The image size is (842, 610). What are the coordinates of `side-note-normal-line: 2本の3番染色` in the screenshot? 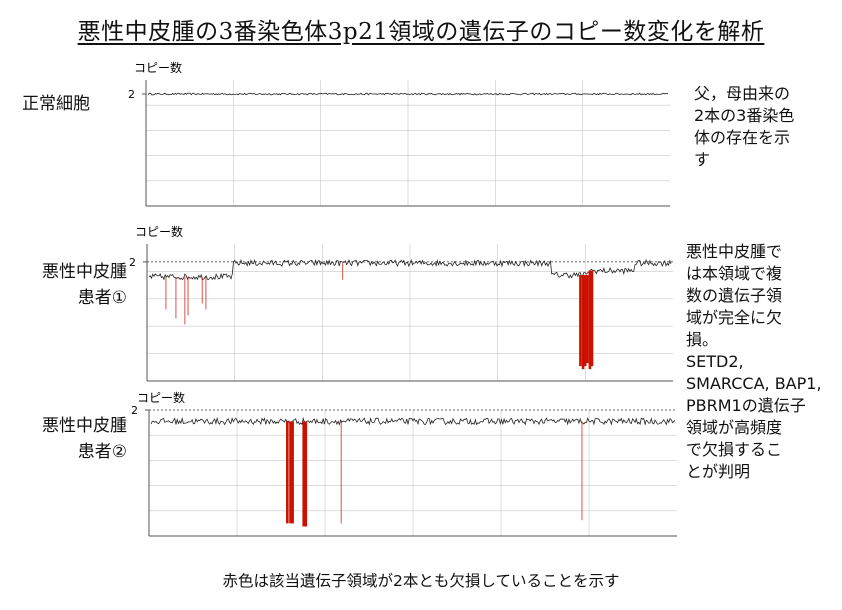 It's located at (744, 115).